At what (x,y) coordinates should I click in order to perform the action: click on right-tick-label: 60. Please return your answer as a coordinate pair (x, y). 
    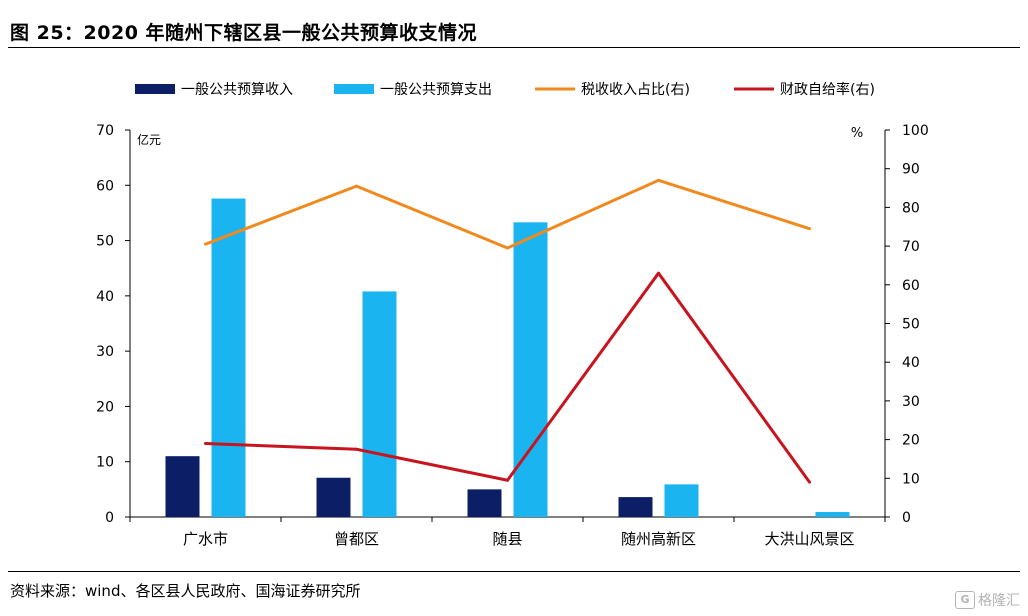
    Looking at the image, I should click on (911, 286).